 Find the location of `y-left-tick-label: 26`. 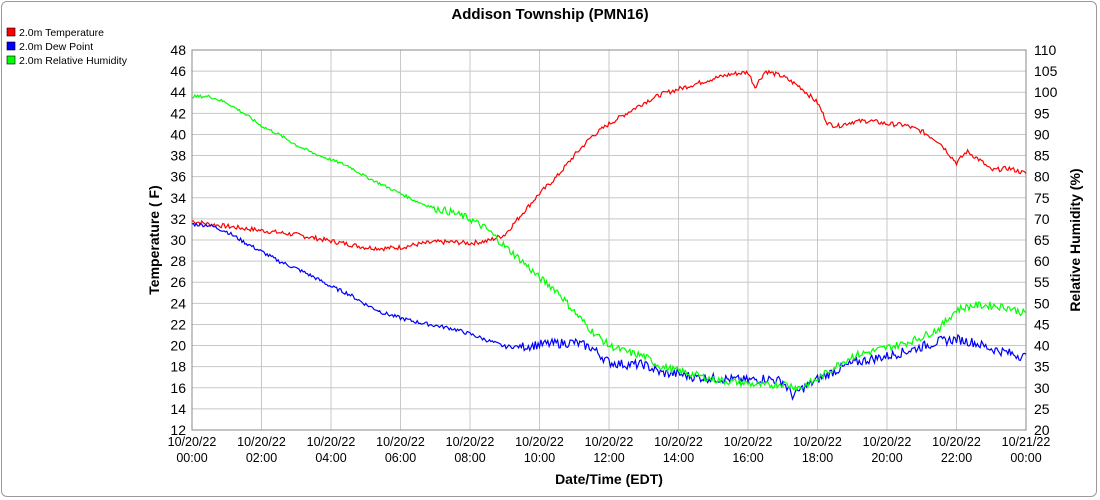

y-left-tick-label: 26 is located at coordinates (178, 282).